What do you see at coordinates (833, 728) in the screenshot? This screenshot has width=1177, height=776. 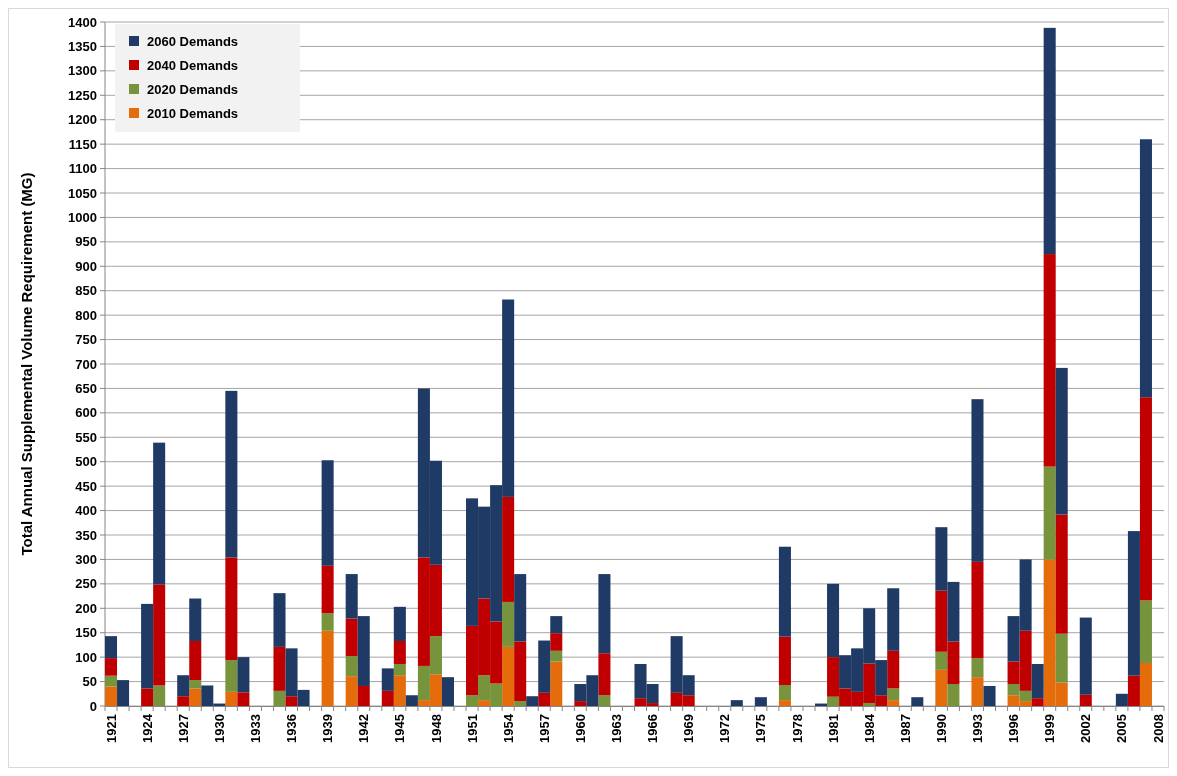 I see `x-tick-label: 1981` at bounding box center [833, 728].